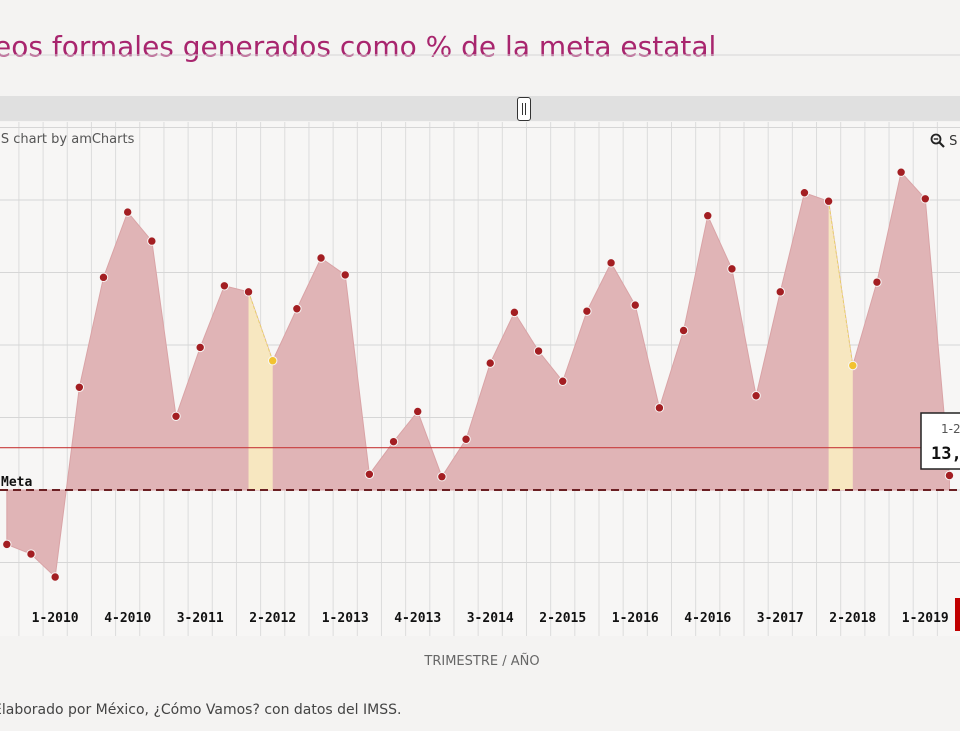 This screenshot has height=731, width=960. I want to click on x-tick-label: 2-2018, so click(852, 618).